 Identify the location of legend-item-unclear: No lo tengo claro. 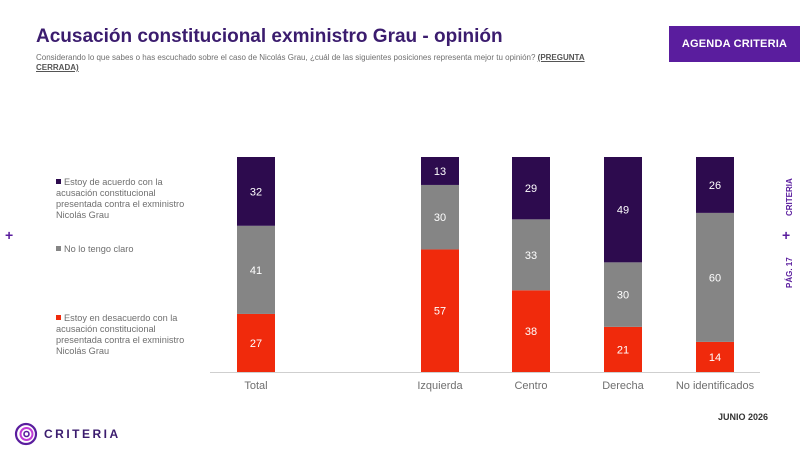
(126, 249).